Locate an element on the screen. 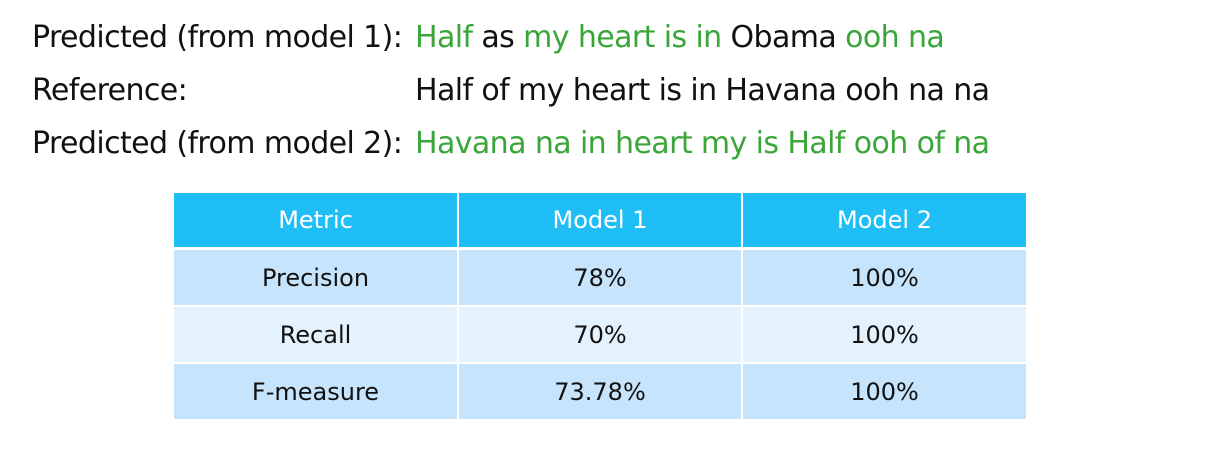 This screenshot has height=451, width=1212. header-model-1: Model 1 is located at coordinates (600, 221).